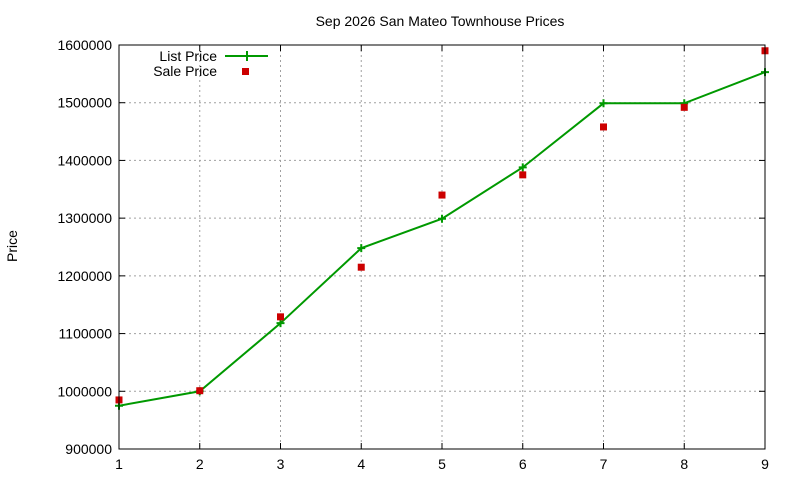  I want to click on x-tick-label: 2, so click(200, 464).